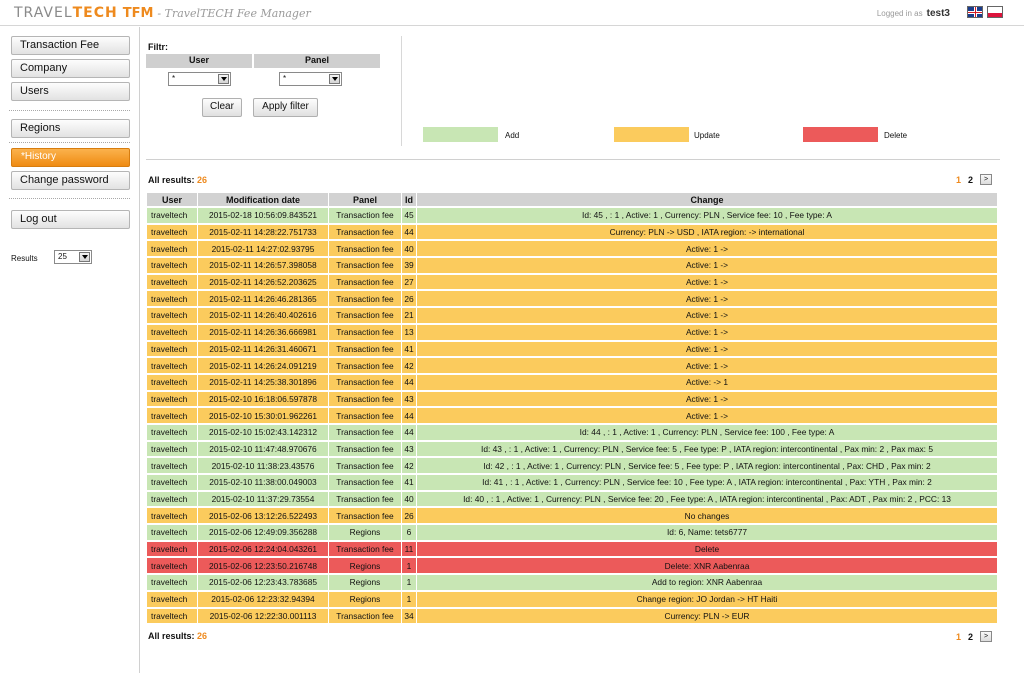  I want to click on cell-id: 21, so click(409, 315).